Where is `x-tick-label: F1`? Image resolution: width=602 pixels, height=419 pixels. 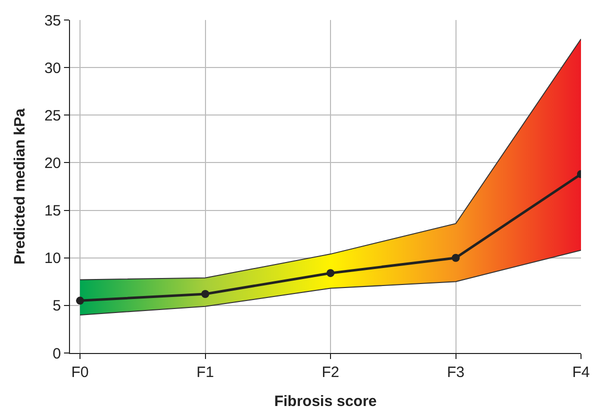 x-tick-label: F1 is located at coordinates (205, 372).